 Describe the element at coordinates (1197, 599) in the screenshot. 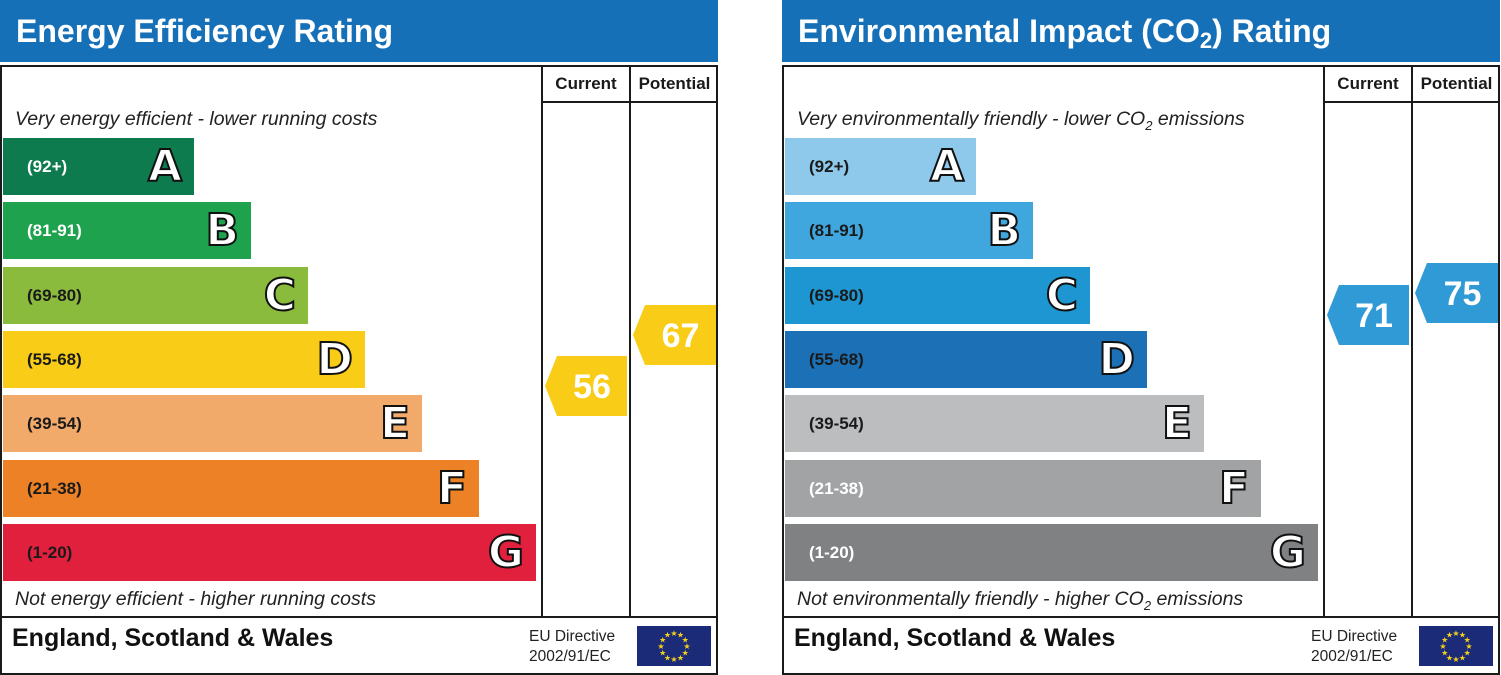

I see `bottom-label-end: emissions` at that location.